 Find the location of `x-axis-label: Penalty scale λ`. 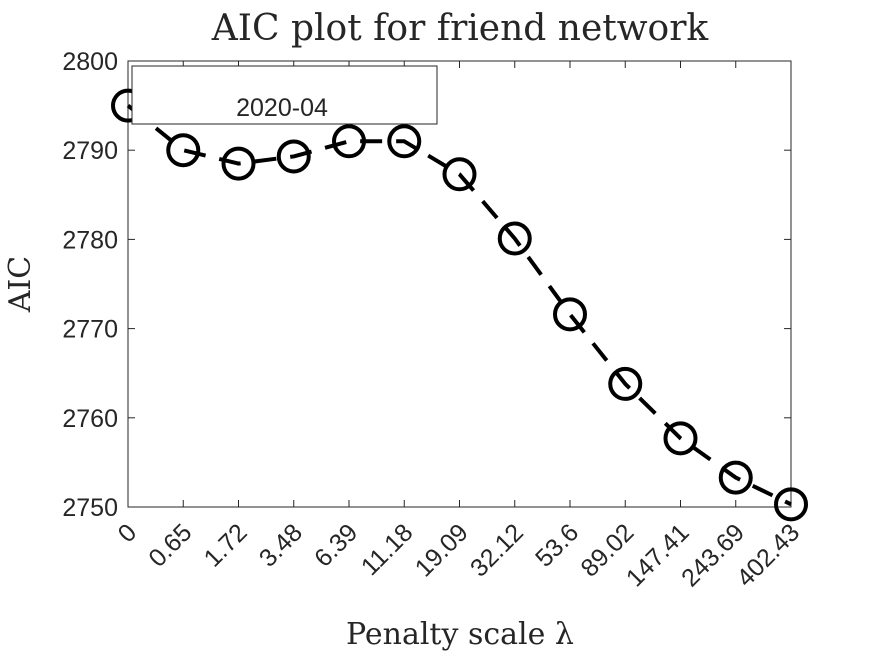

x-axis-label: Penalty scale λ is located at coordinates (460, 634).